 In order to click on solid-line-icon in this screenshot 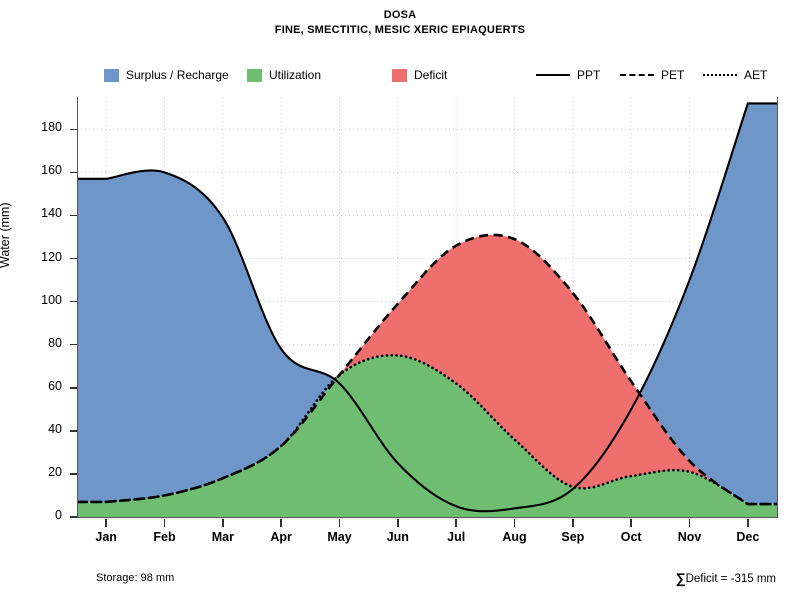, I will do `click(553, 75)`.